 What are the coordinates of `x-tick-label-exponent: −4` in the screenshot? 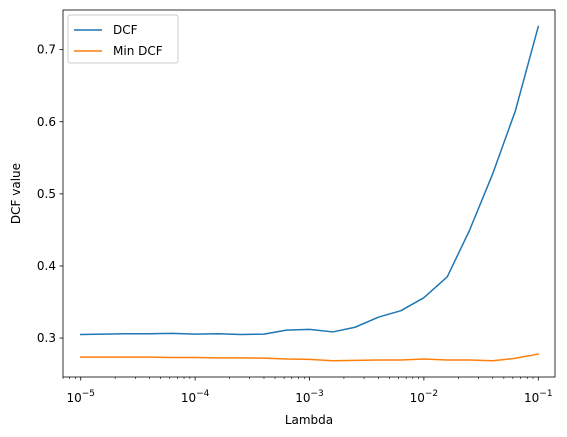 It's located at (203, 394).